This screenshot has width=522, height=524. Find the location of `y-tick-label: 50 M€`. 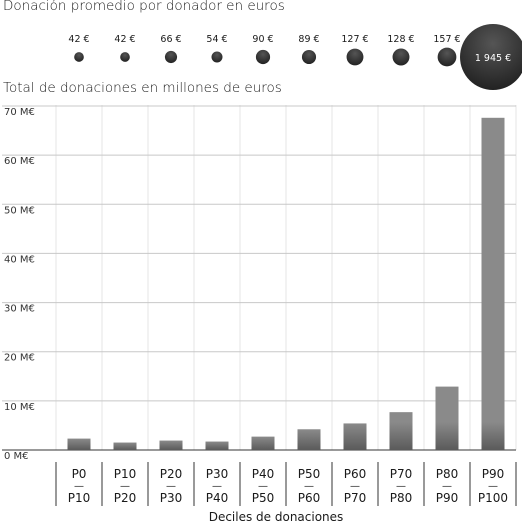

y-tick-label: 50 M€ is located at coordinates (19, 210).